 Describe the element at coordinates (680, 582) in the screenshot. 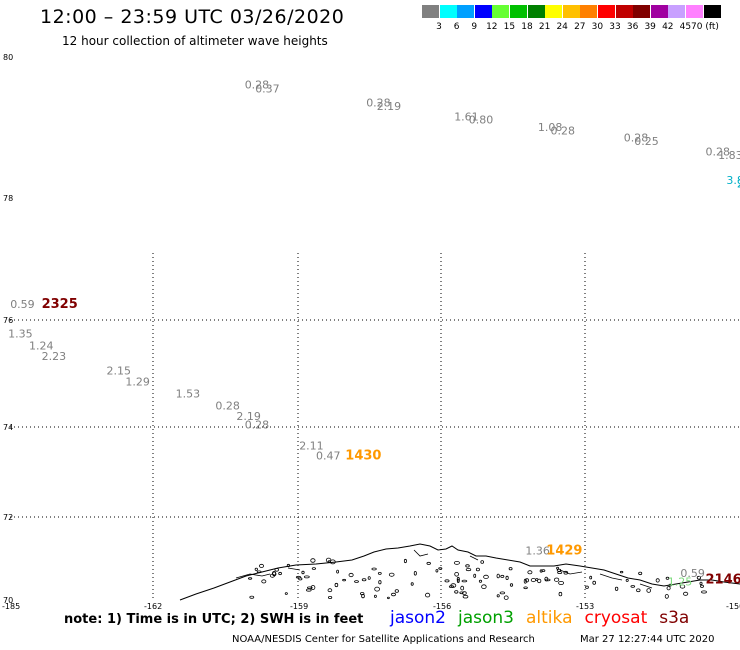

I see `swh-value: 1.25` at that location.